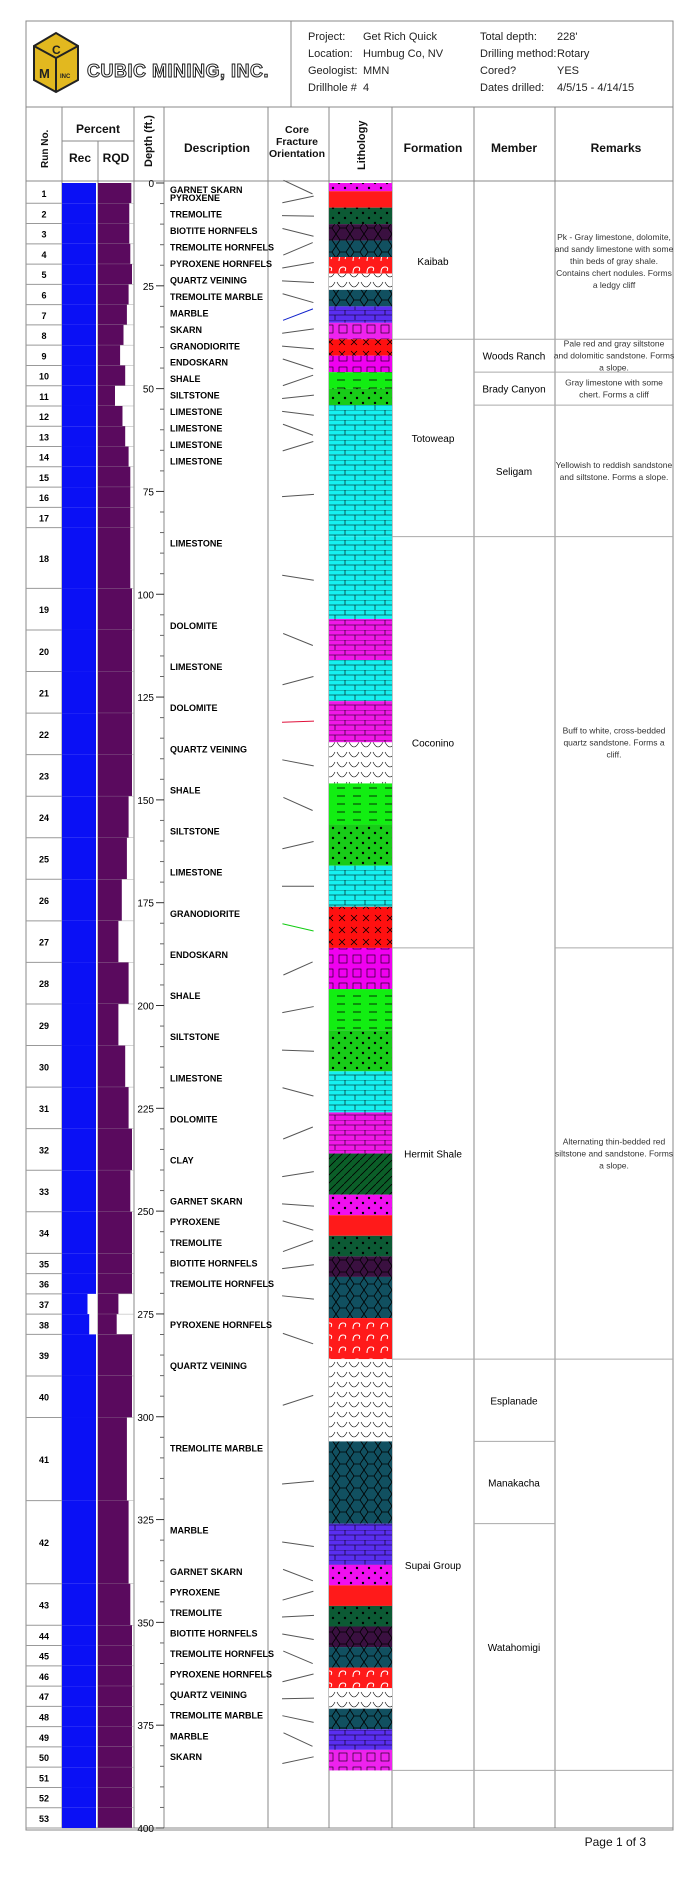 The width and height of the screenshot is (700, 1883). Describe the element at coordinates (44, 1738) in the screenshot. I see `run-number: 49` at that location.